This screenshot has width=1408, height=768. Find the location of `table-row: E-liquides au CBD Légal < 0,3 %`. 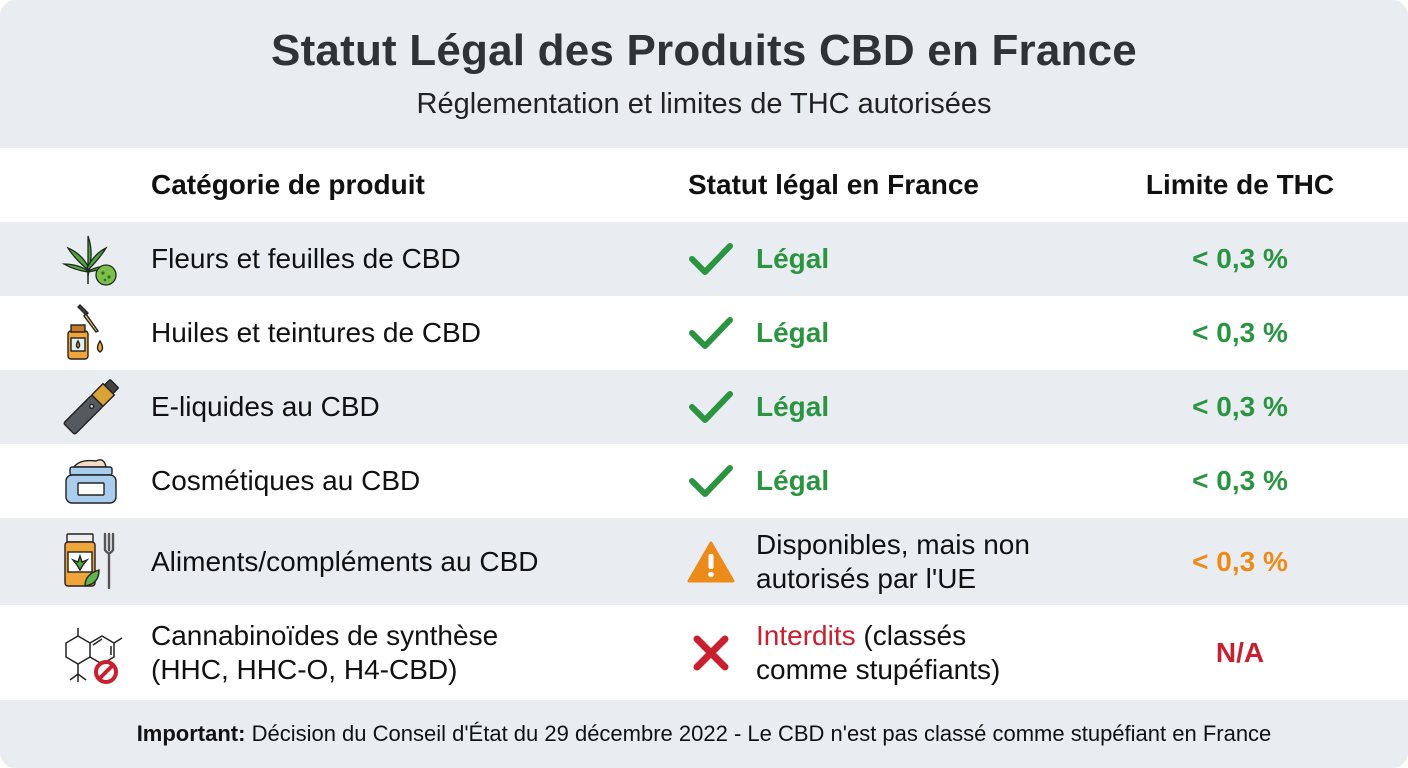

table-row: E-liquides au CBD Légal < 0,3 % is located at coordinates (704, 407).